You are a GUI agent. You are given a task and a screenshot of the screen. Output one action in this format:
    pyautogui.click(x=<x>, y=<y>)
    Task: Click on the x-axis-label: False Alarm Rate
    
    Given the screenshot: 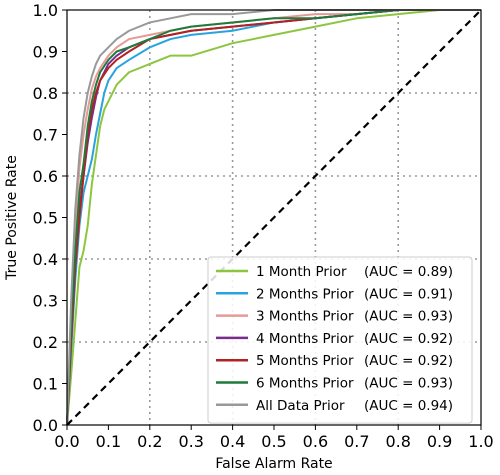 What is the action you would take?
    pyautogui.click(x=273, y=464)
    